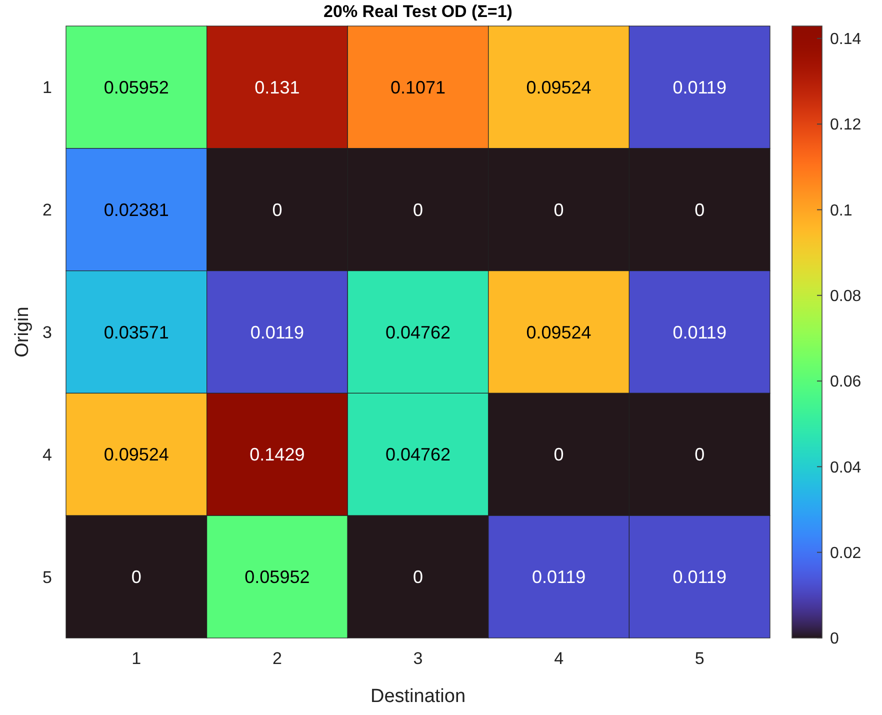  What do you see at coordinates (277, 658) in the screenshot?
I see `x-tick-label: 2` at bounding box center [277, 658].